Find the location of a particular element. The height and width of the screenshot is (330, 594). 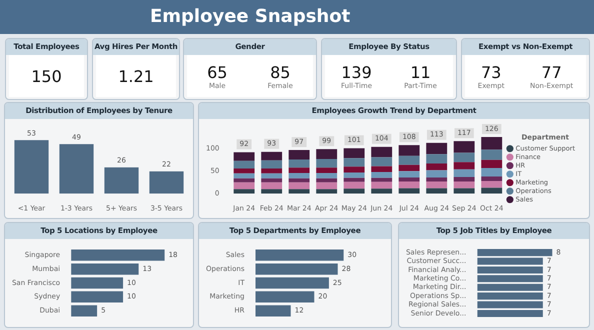

data-label: 65 is located at coordinates (217, 72).